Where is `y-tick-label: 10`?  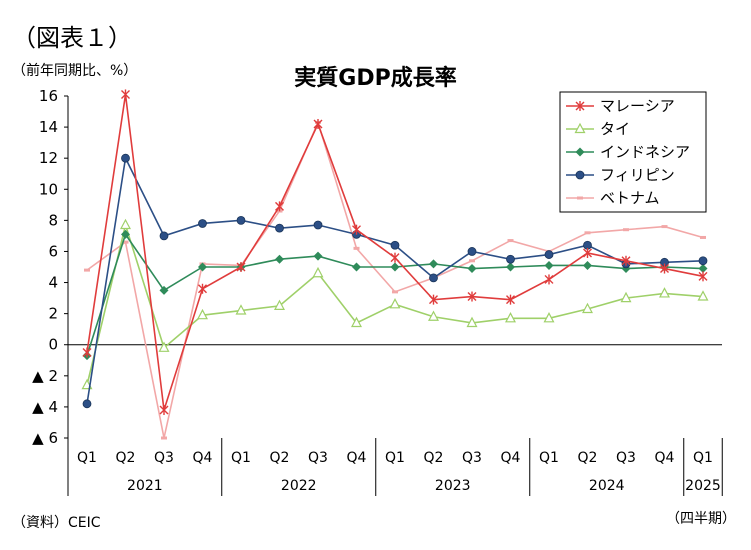 y-tick-label: 10 is located at coordinates (48, 189).